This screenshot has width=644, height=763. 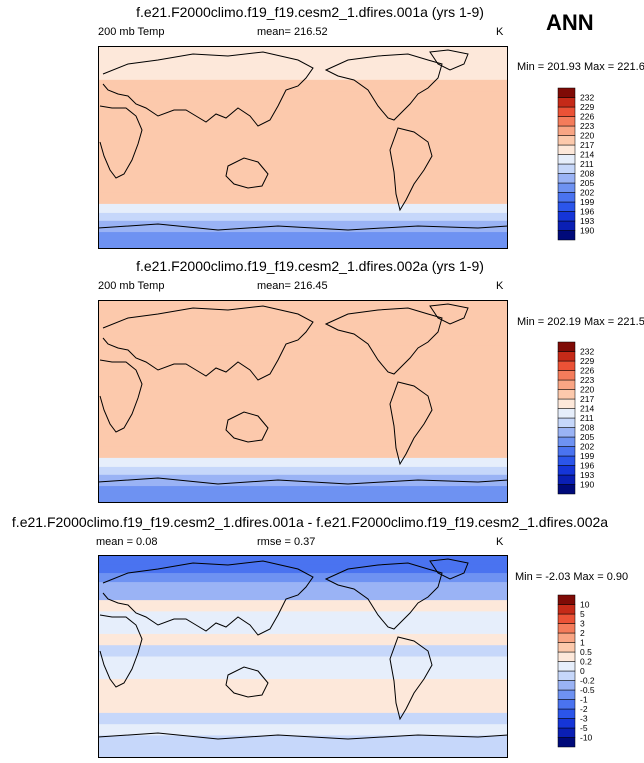 What do you see at coordinates (587, 447) in the screenshot?
I see `panel2-colorbar-label-4: 202` at bounding box center [587, 447].